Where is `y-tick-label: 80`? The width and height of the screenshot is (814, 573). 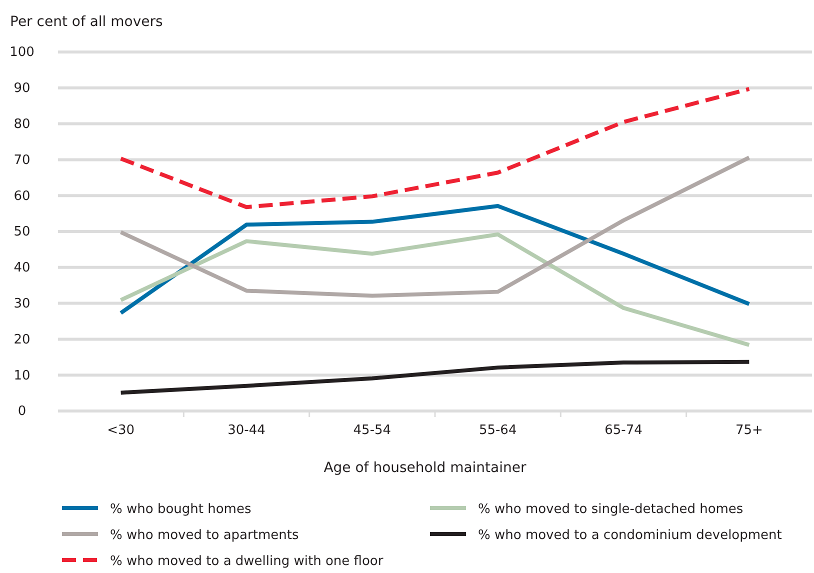 y-tick-label: 80 is located at coordinates (22, 124).